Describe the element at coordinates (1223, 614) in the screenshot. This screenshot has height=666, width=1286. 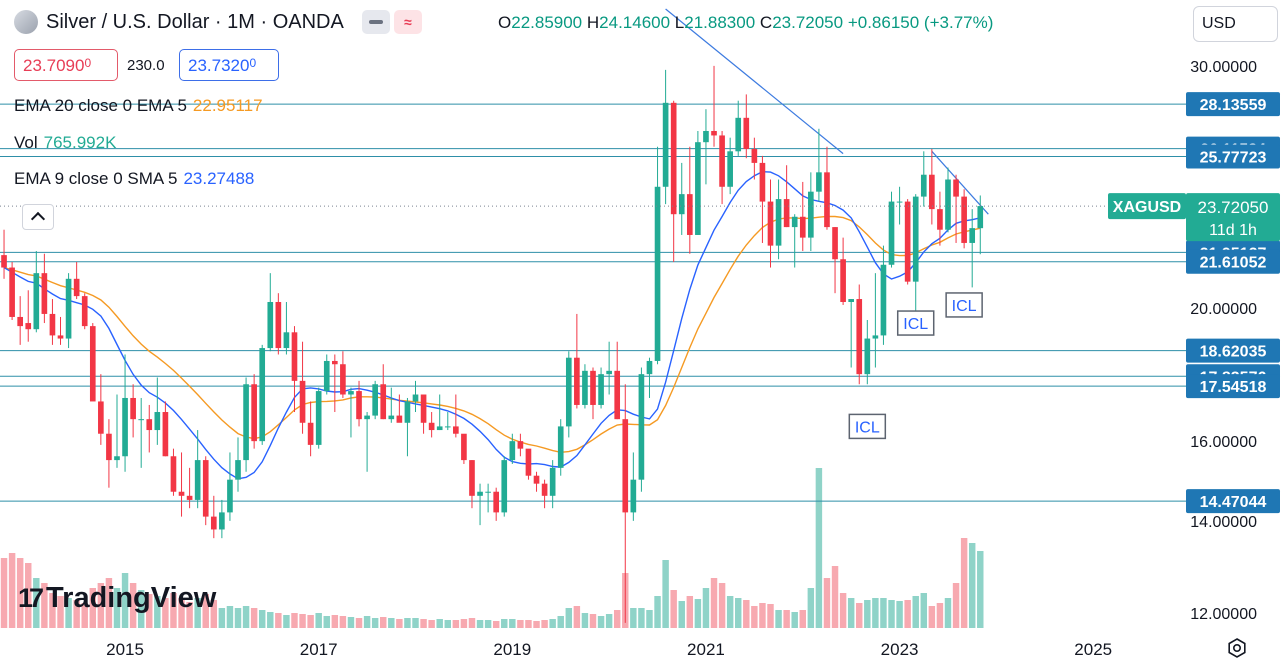
I see `y-tick-label: 12.00000` at that location.